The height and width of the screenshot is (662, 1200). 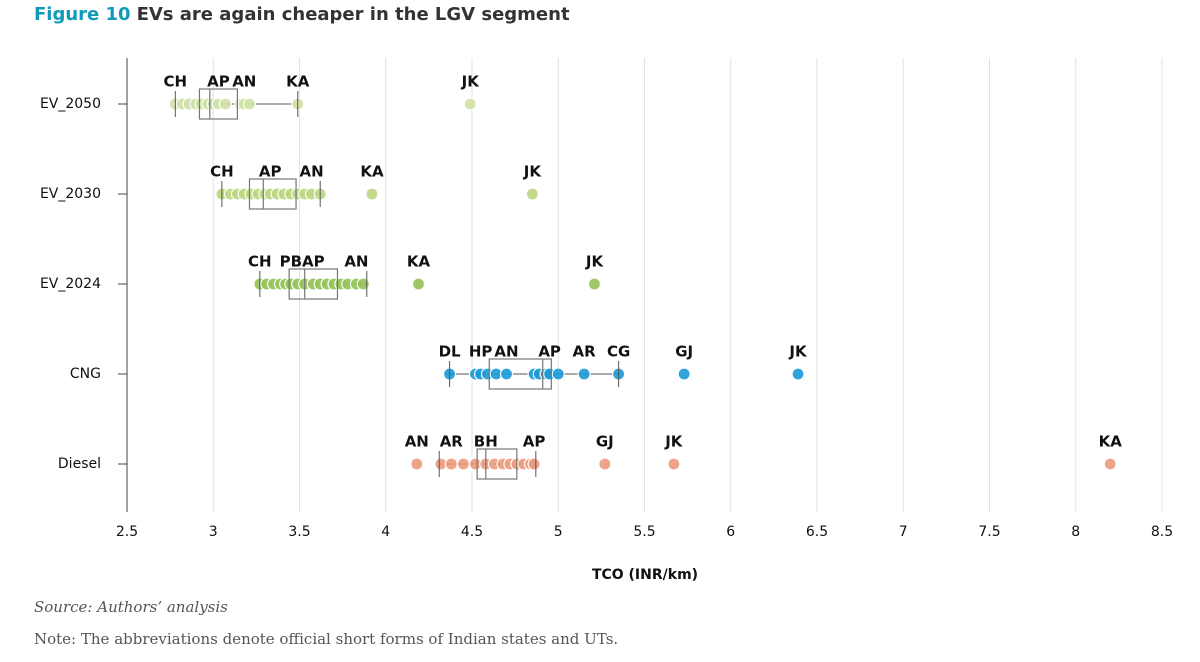 I want to click on y-tick-label: EV_2050, so click(x=70, y=104).